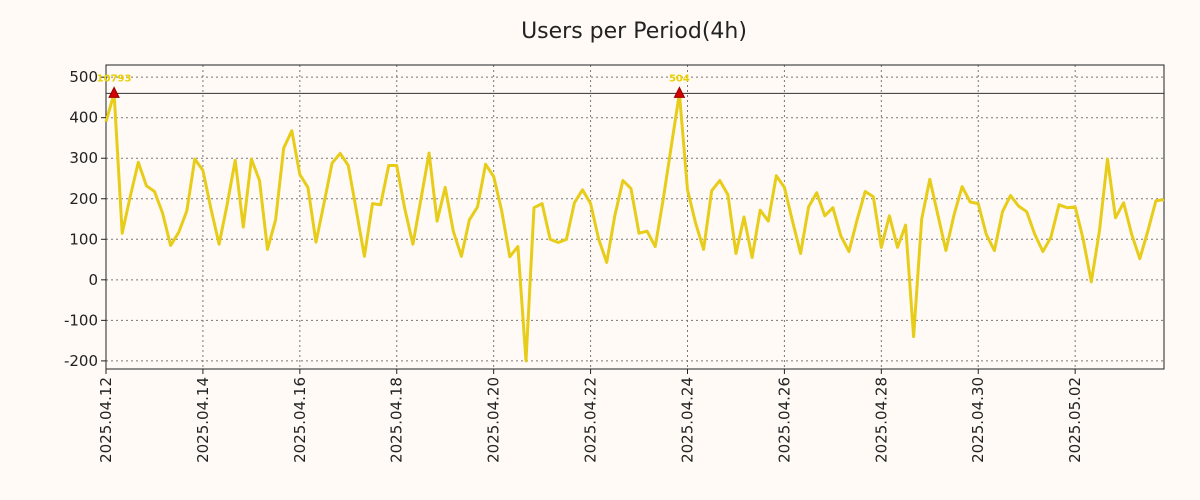  I want to click on y-tick-label: 100, so click(83, 239).